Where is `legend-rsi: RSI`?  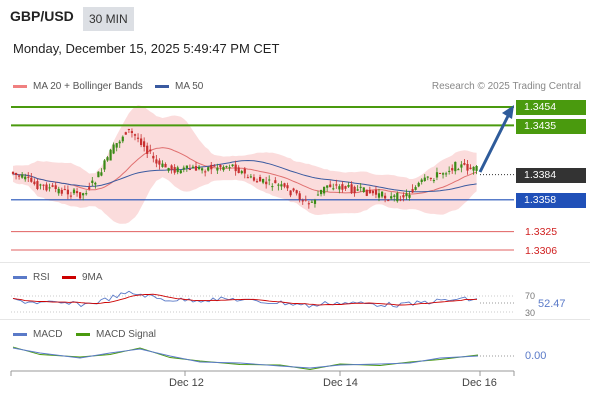 legend-rsi: RSI is located at coordinates (31, 277).